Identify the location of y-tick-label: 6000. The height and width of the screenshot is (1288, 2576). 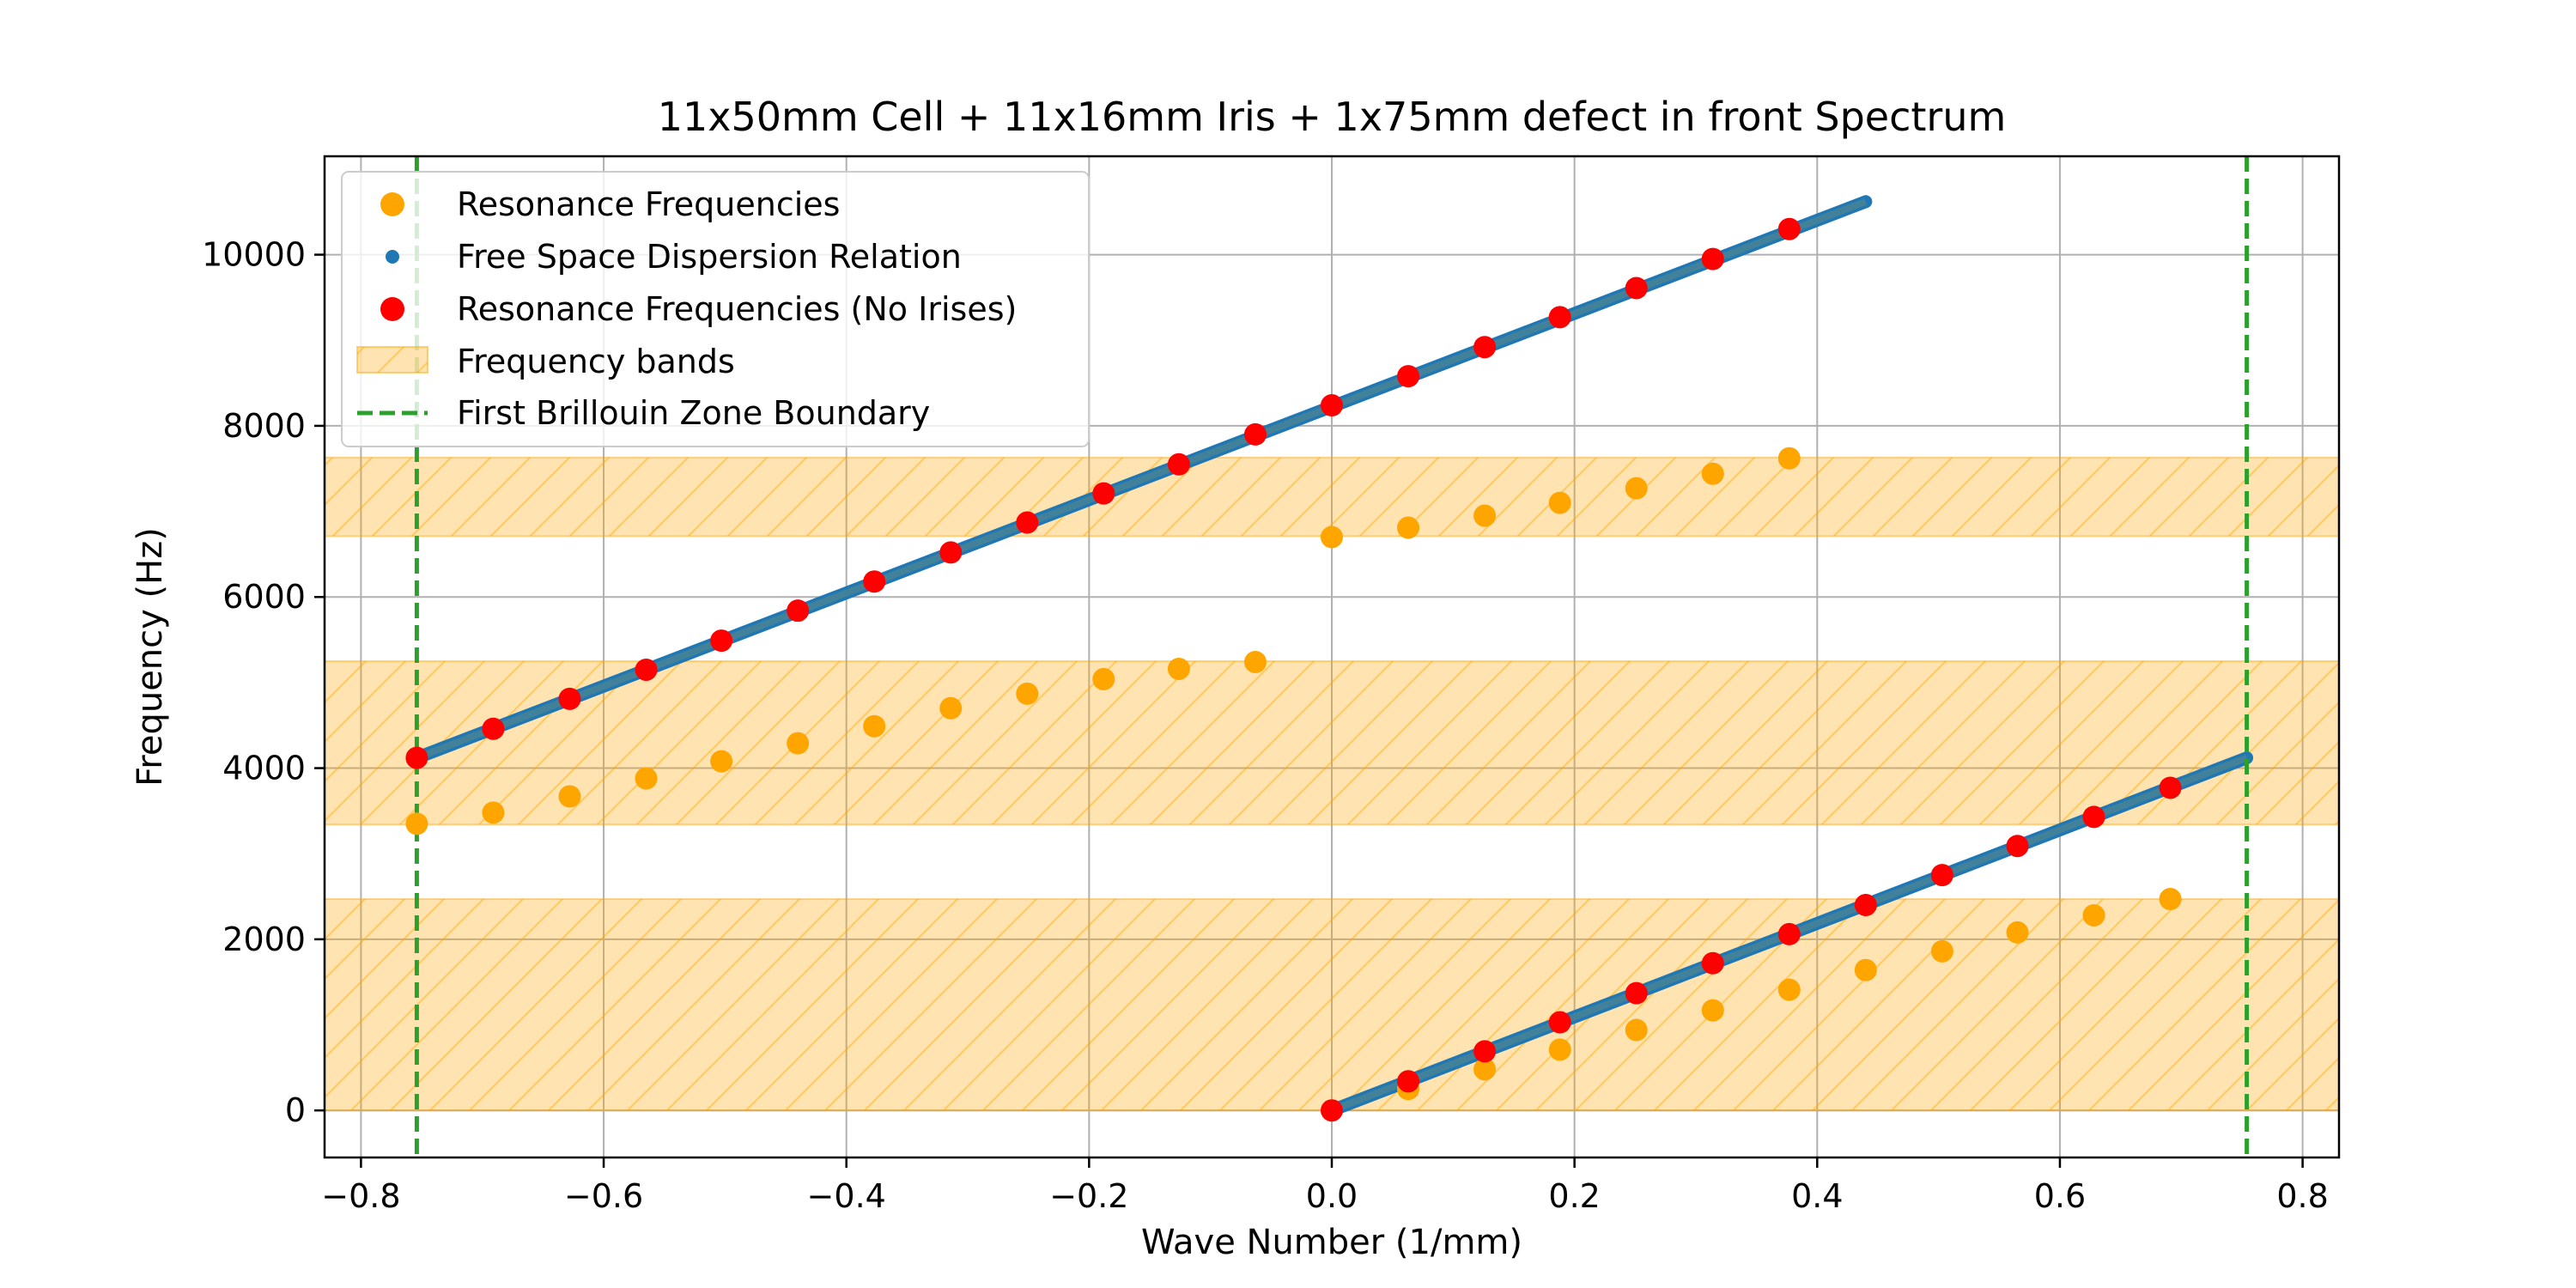
(264, 597).